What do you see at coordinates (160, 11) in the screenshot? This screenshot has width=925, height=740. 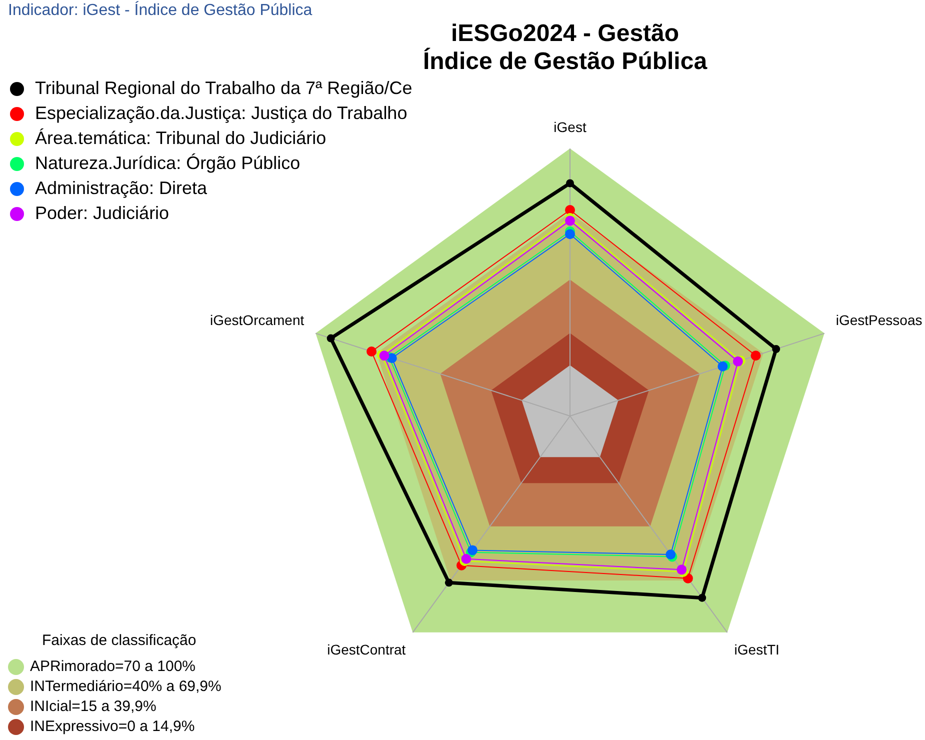 I see `text: Indicador: iGest - Índice de Gestão Pública` at bounding box center [160, 11].